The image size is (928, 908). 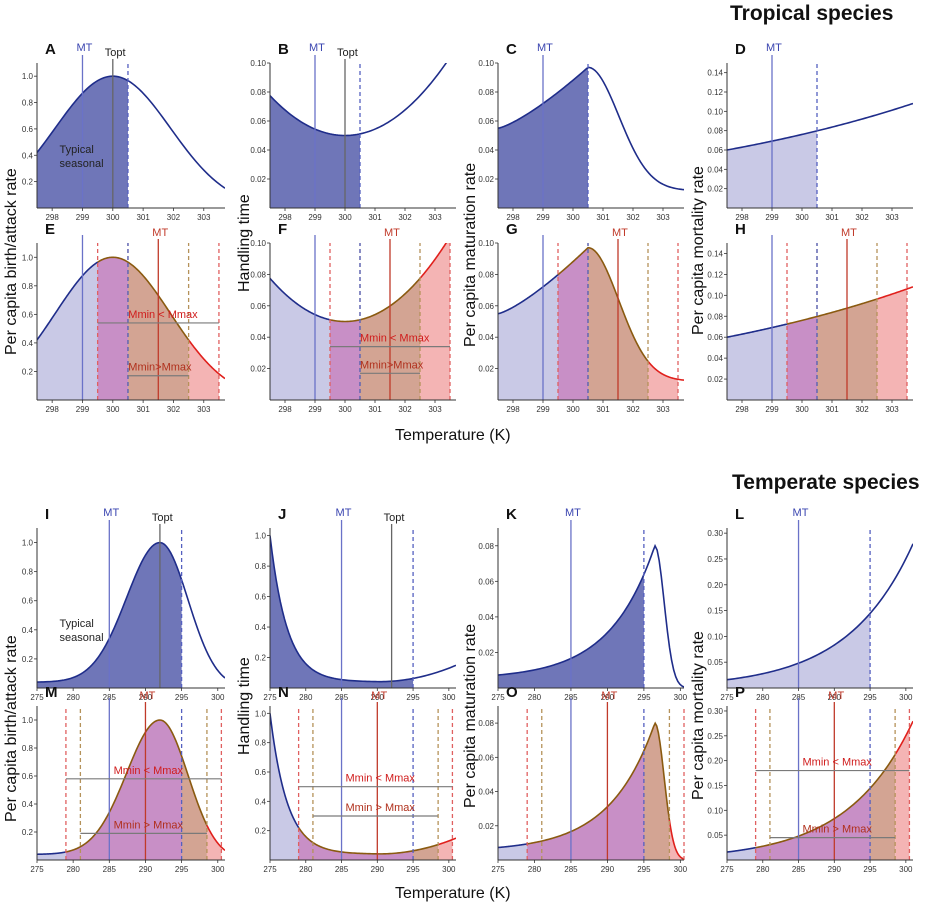 What do you see at coordinates (715, 358) in the screenshot?
I see `panel-h-ytick-label: 0.04` at bounding box center [715, 358].